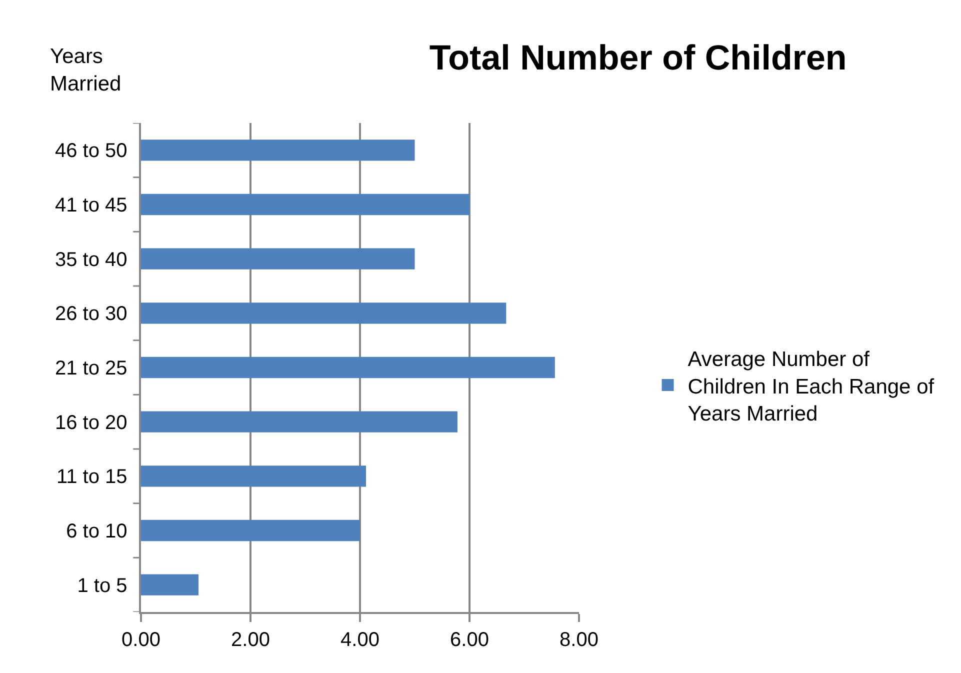  What do you see at coordinates (141, 639) in the screenshot?
I see `x-tick-label: 0.00` at bounding box center [141, 639].